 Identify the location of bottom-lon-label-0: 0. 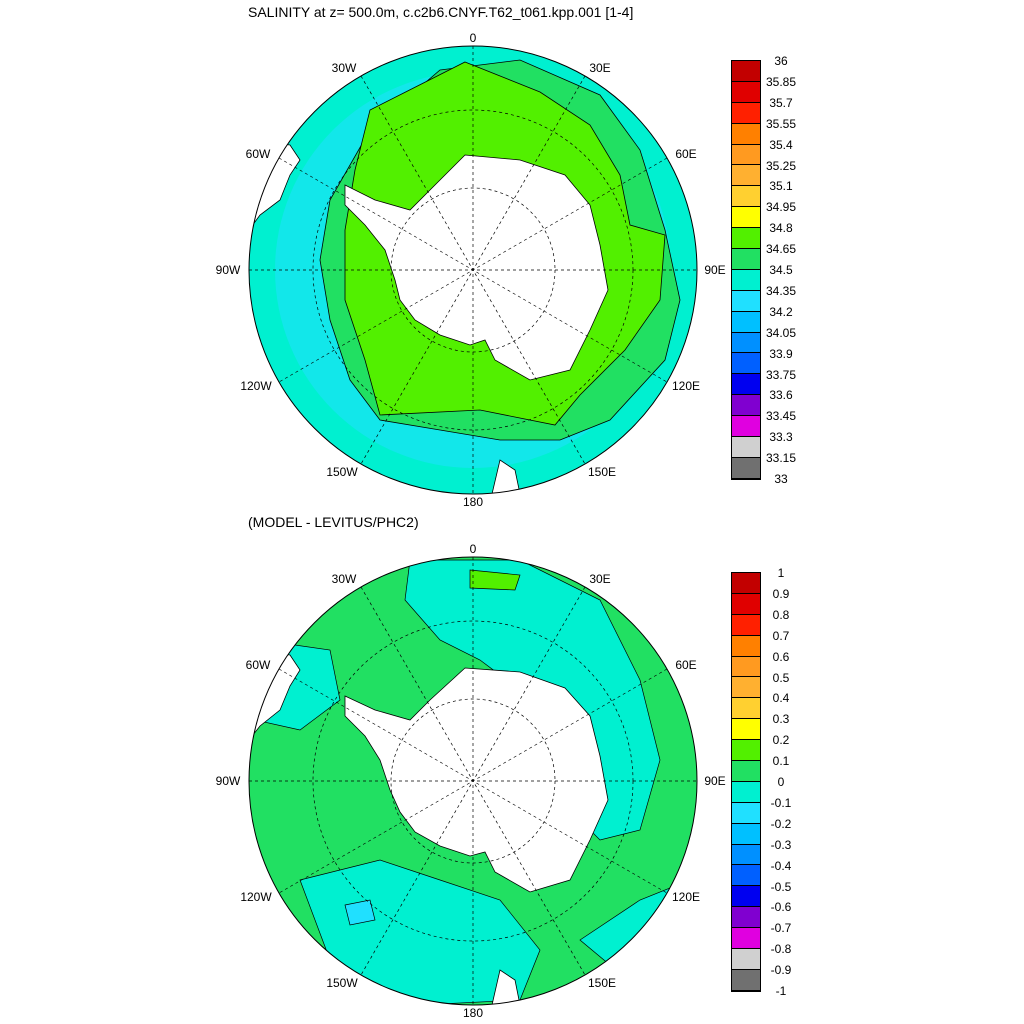
(473, 549).